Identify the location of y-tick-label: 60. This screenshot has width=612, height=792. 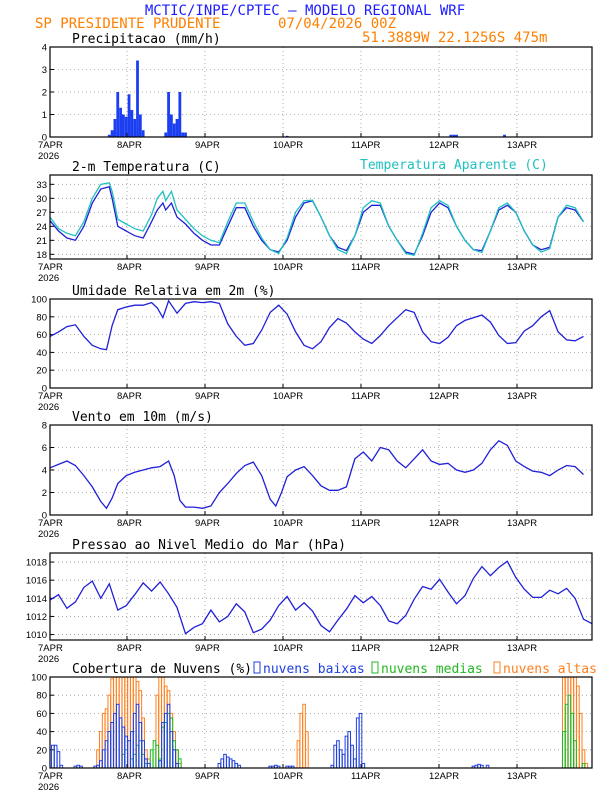
(41, 714).